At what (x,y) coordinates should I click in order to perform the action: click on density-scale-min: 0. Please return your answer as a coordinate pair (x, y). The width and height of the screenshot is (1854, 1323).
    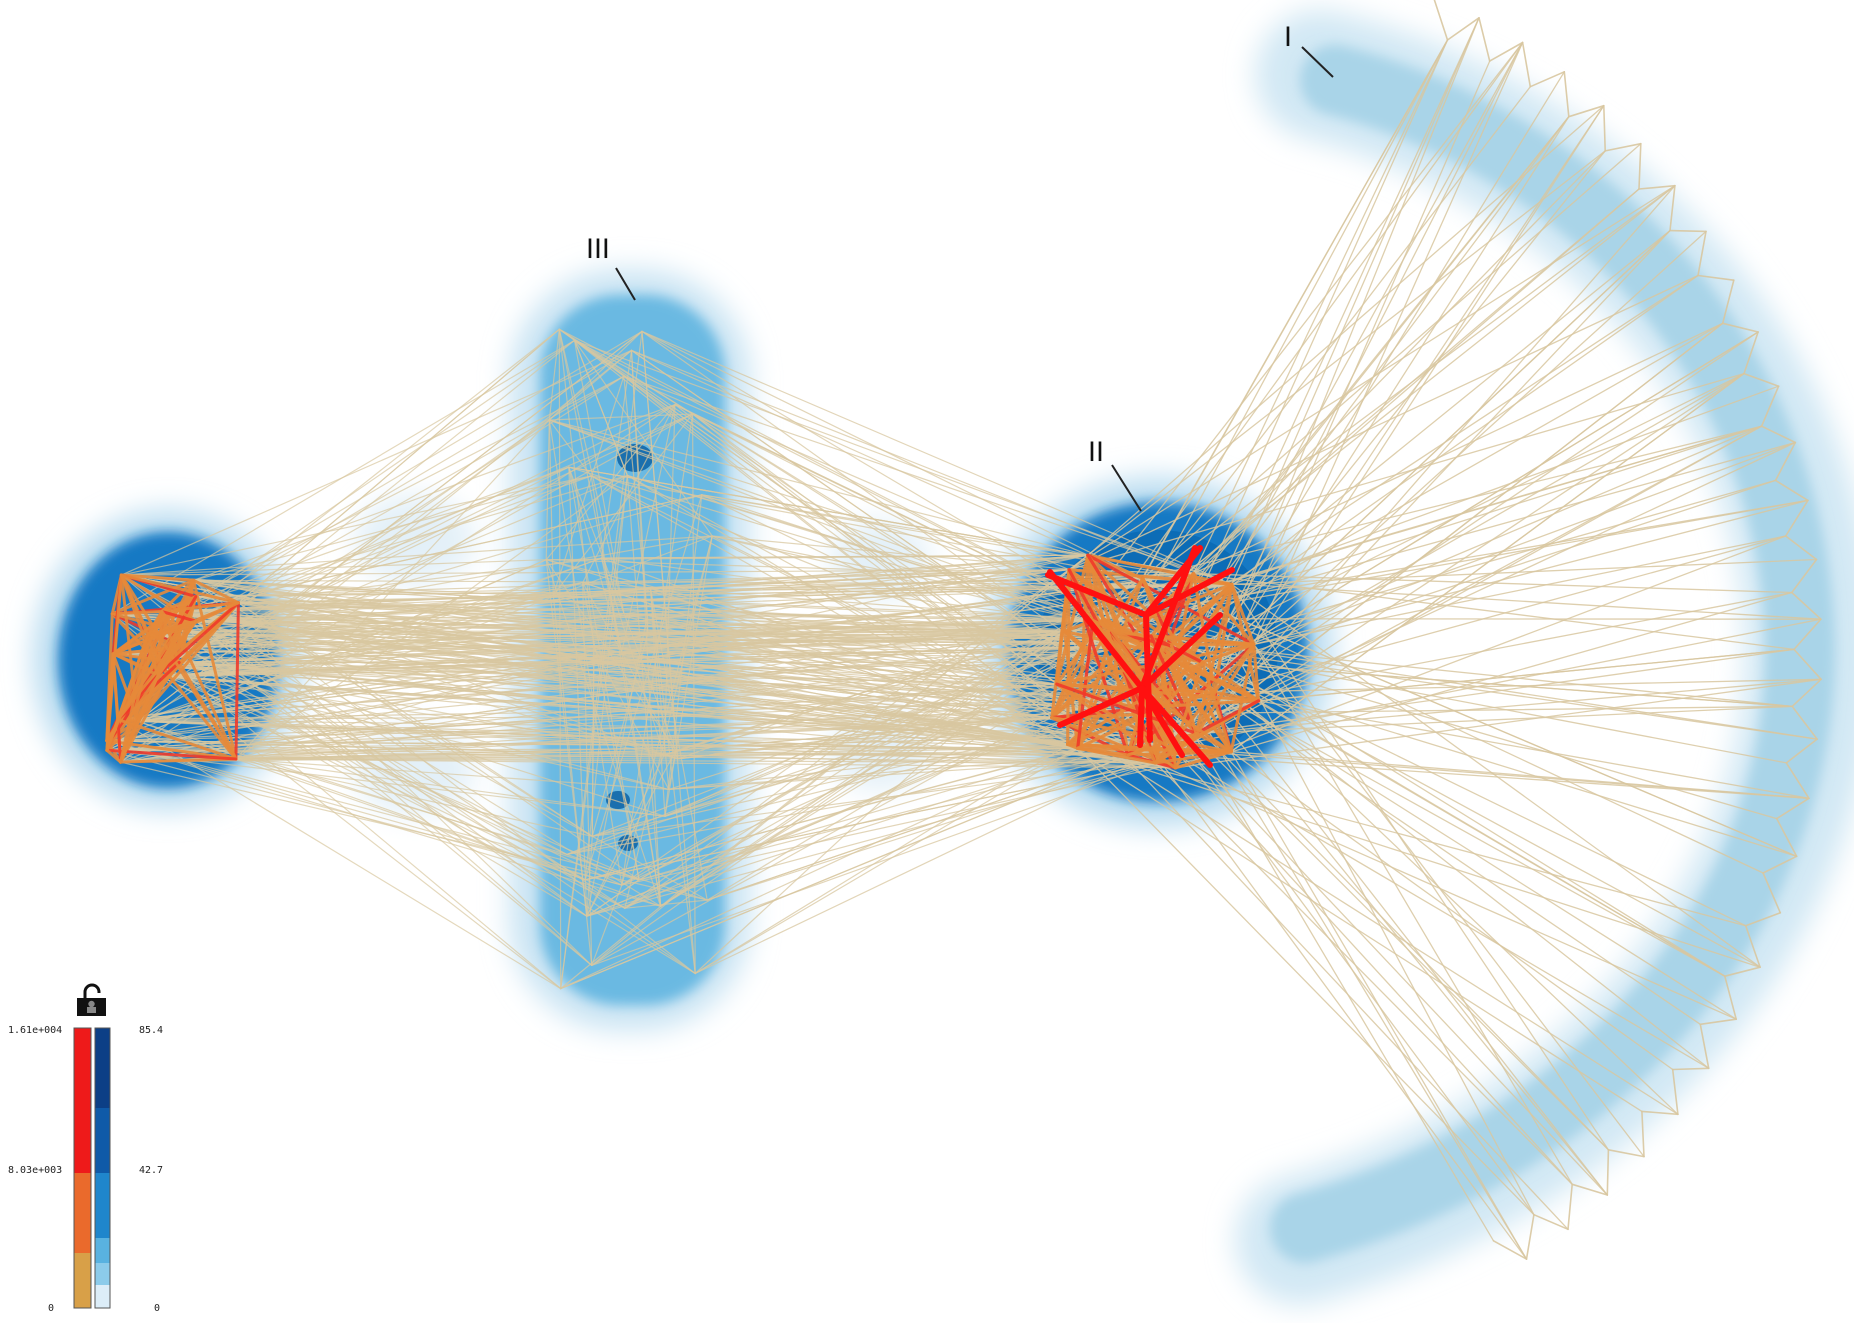
    Looking at the image, I should click on (157, 1308).